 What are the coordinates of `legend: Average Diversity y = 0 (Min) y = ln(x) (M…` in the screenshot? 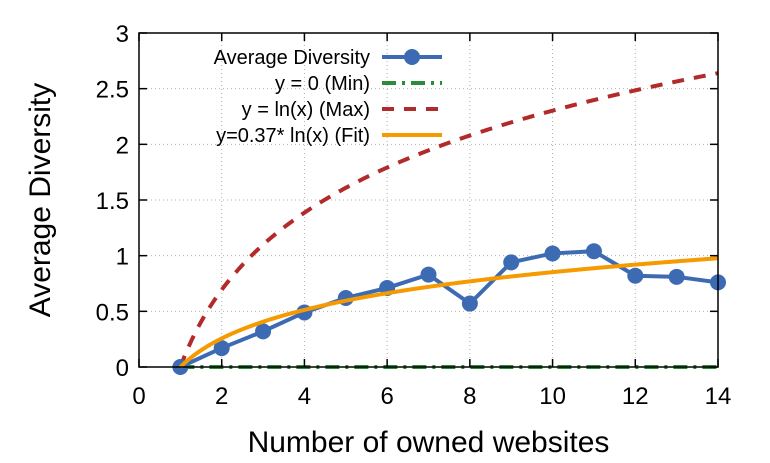 It's located at (328, 97).